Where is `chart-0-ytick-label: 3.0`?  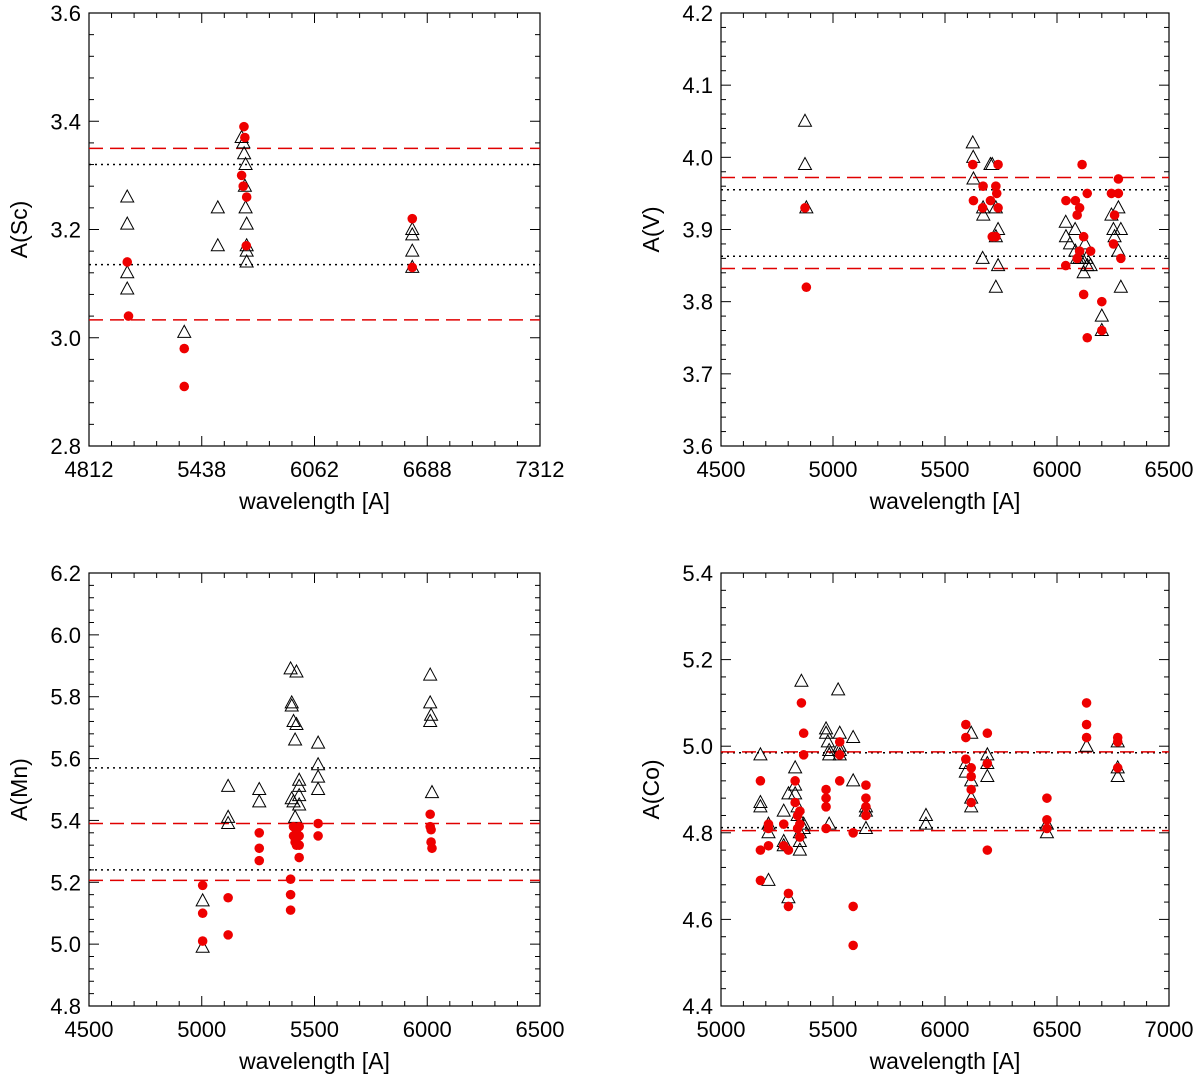 chart-0-ytick-label: 3.0 is located at coordinates (65, 338).